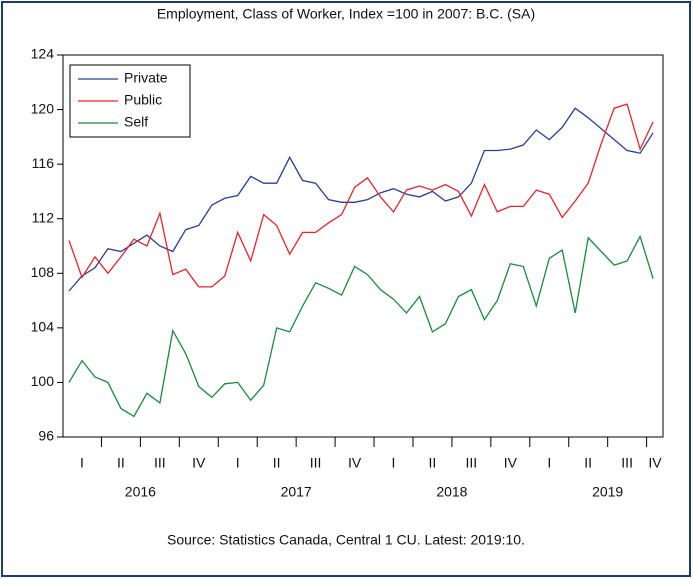 This screenshot has height=579, width=693. What do you see at coordinates (451, 492) in the screenshot?
I see `year-label: 2018` at bounding box center [451, 492].